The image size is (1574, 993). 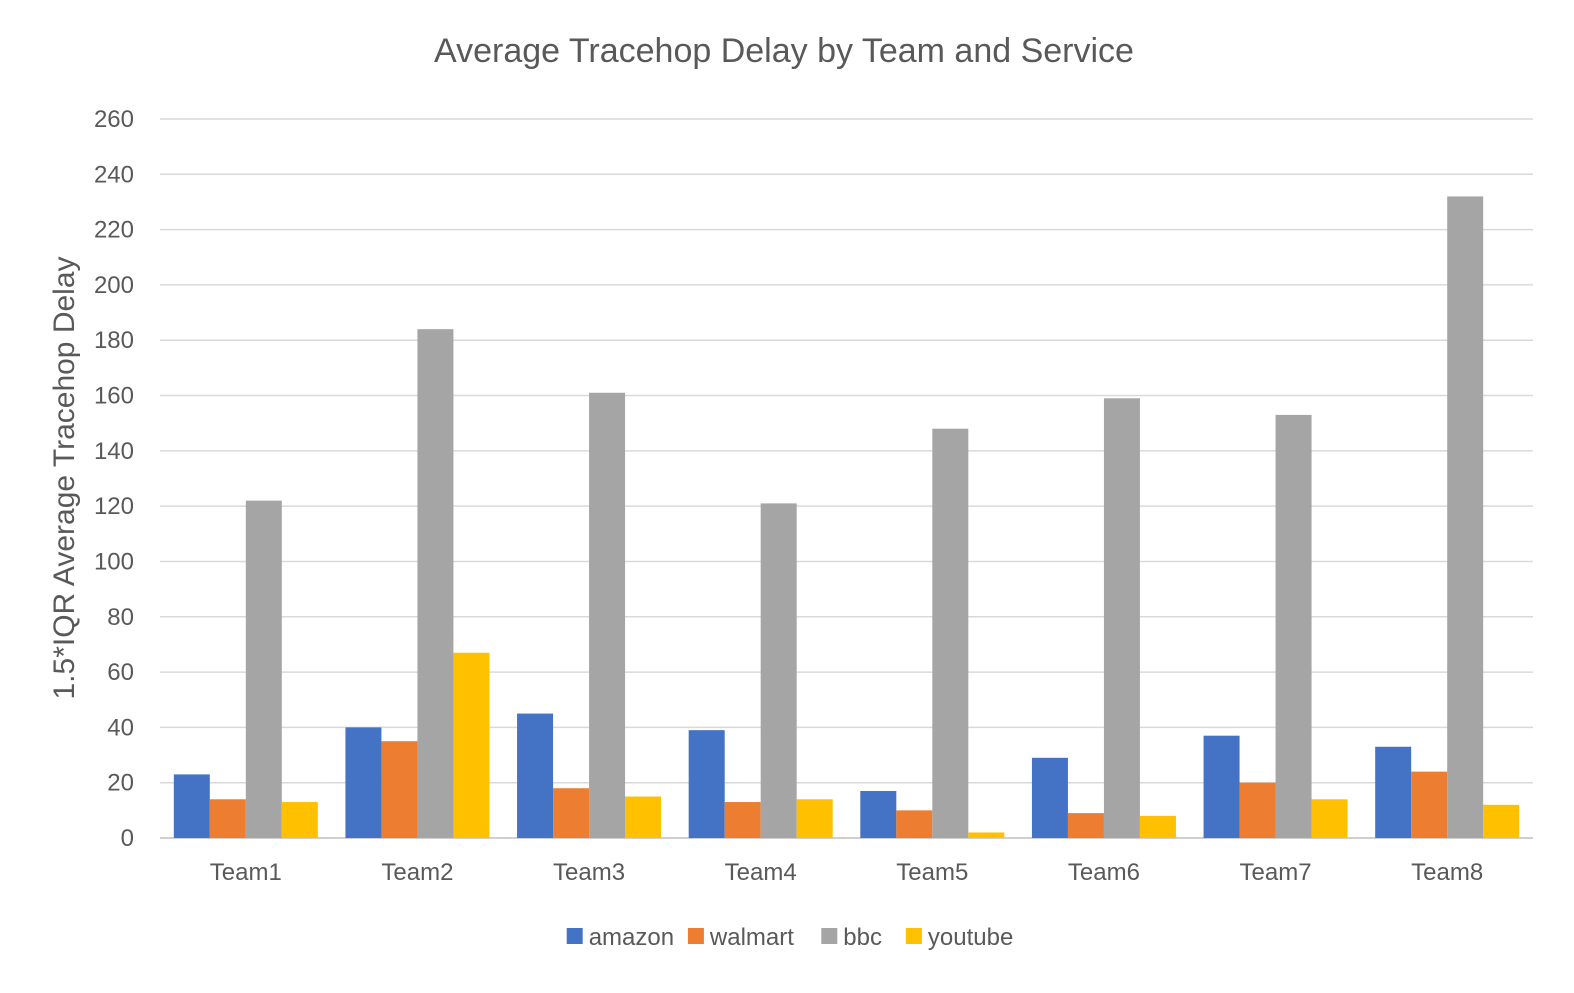 I want to click on legend: amazon walmart bbc youtube, so click(x=789, y=937).